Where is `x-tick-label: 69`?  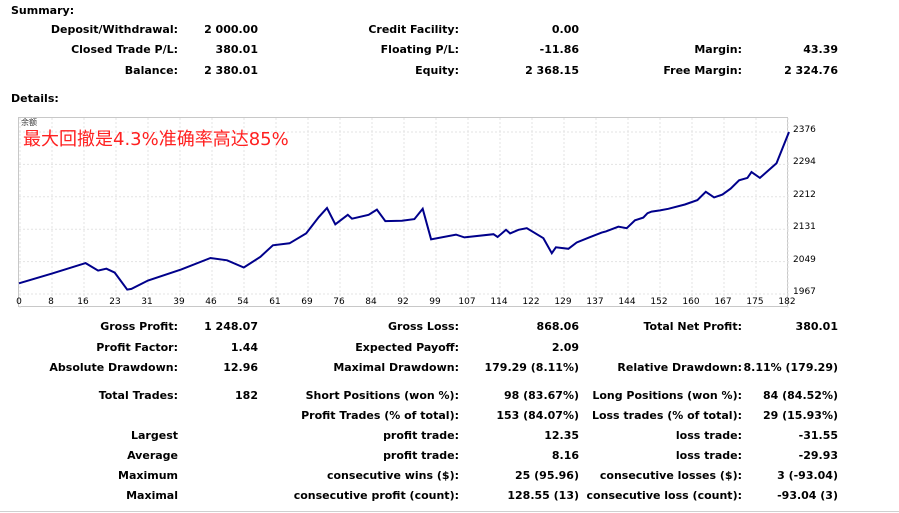 x-tick-label: 69 is located at coordinates (307, 302).